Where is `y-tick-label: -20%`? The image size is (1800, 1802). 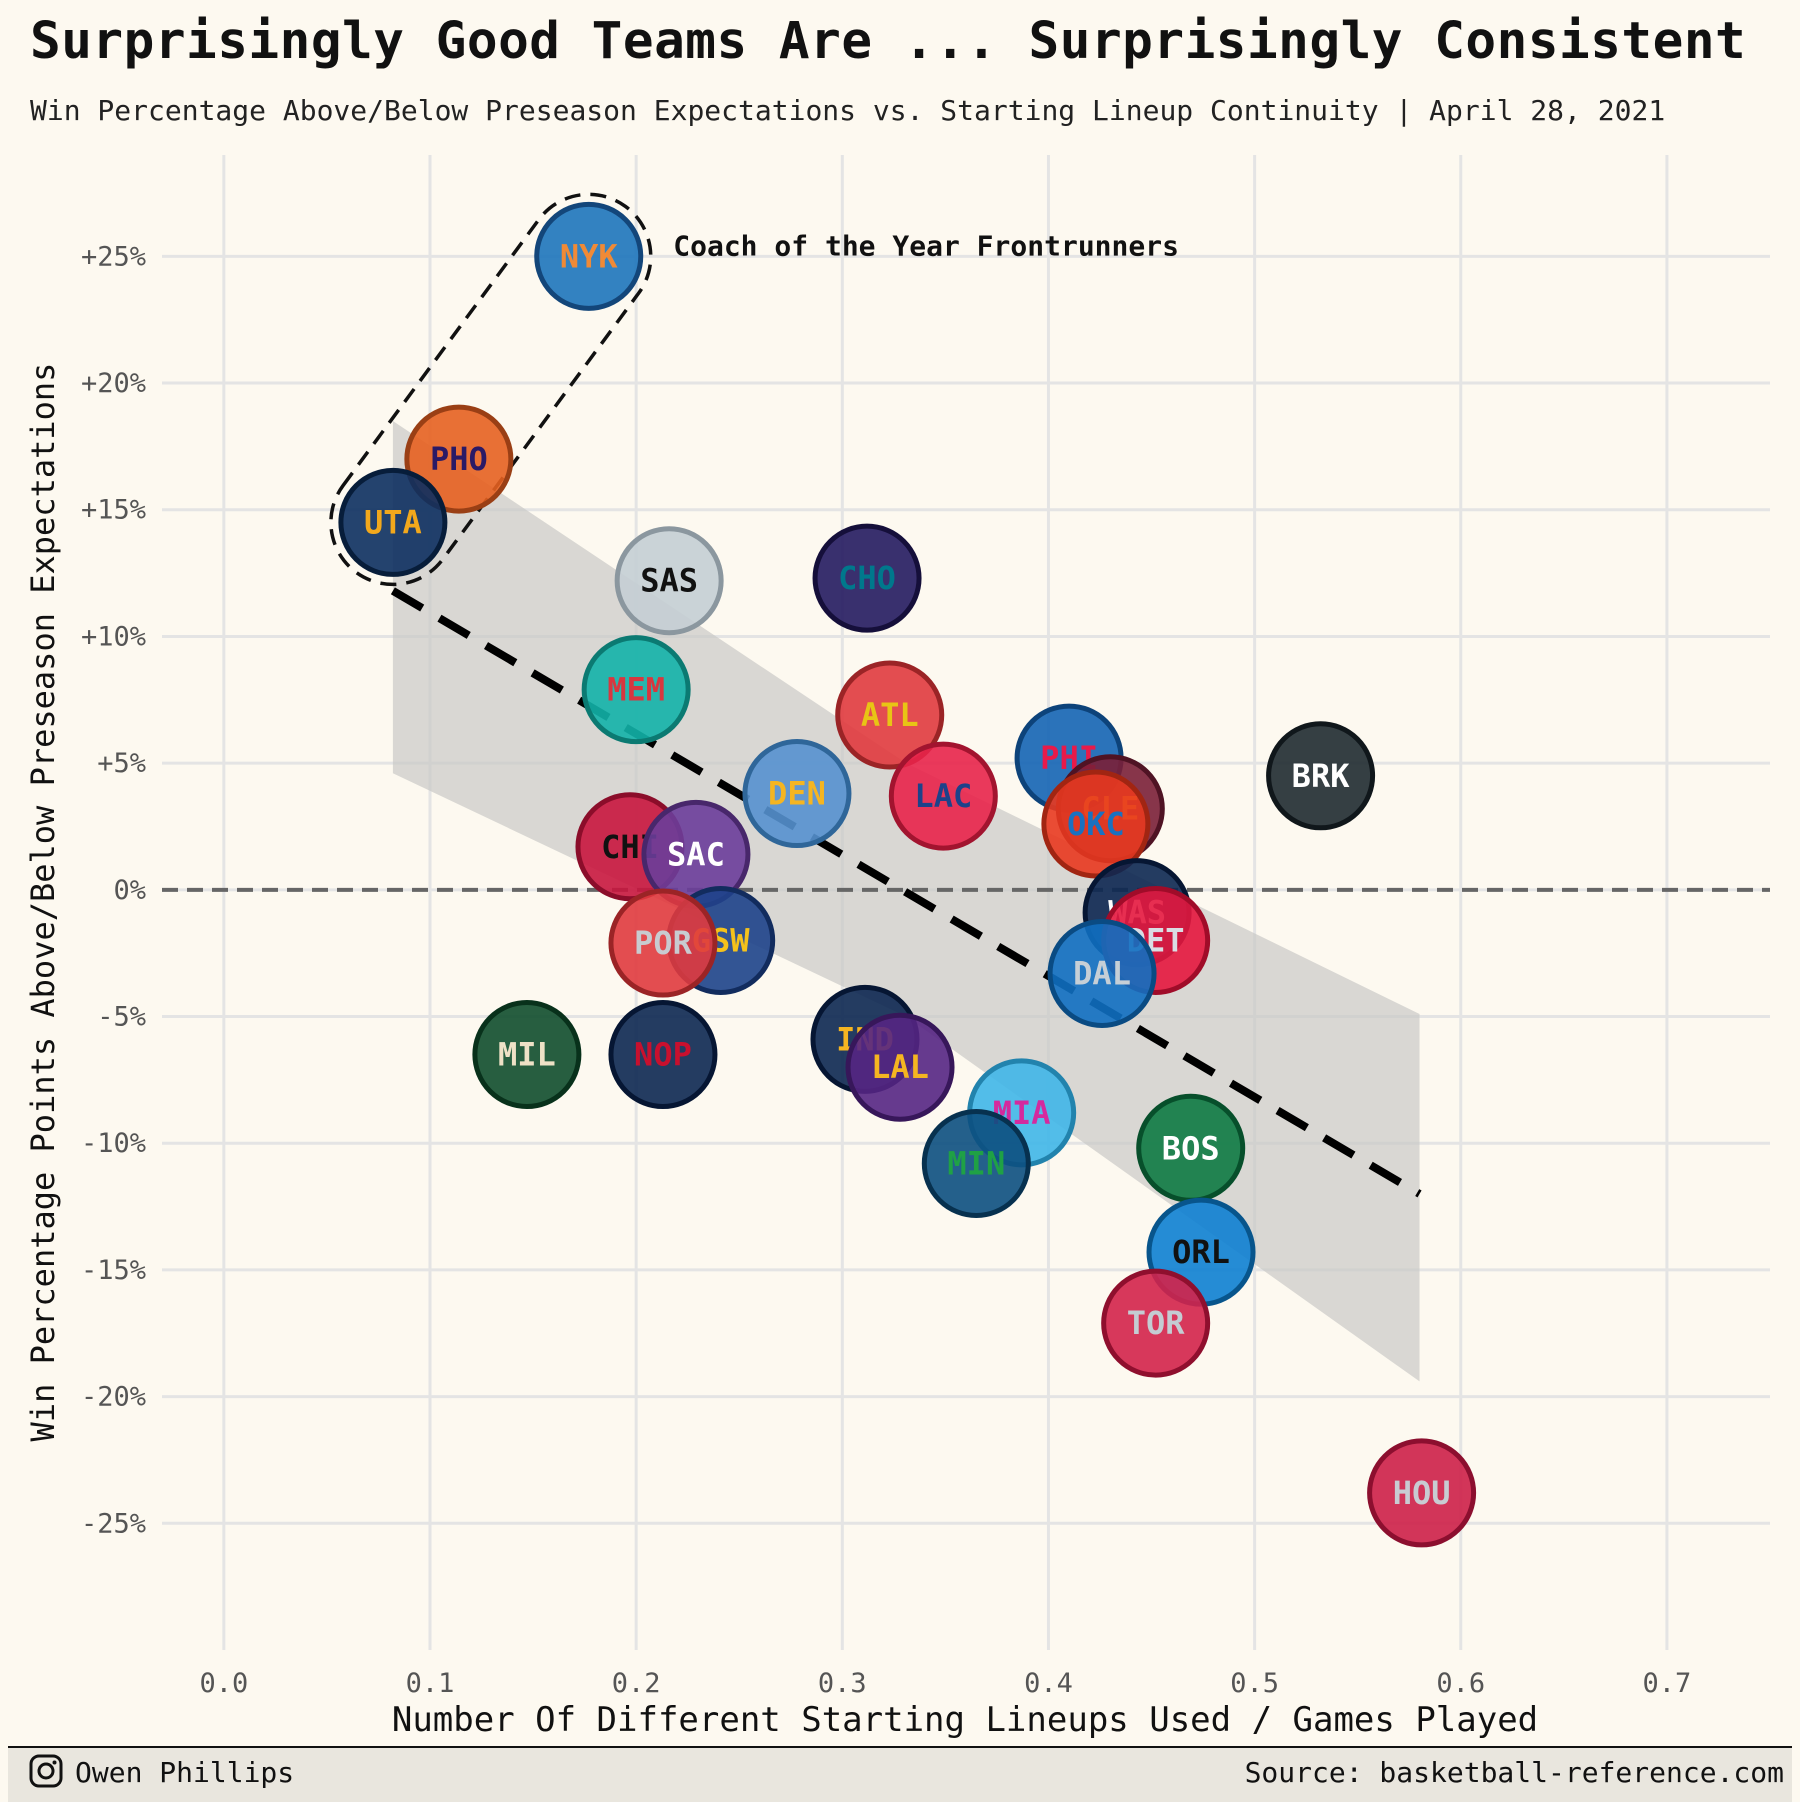
y-tick-label: -20% is located at coordinates (113, 1397).